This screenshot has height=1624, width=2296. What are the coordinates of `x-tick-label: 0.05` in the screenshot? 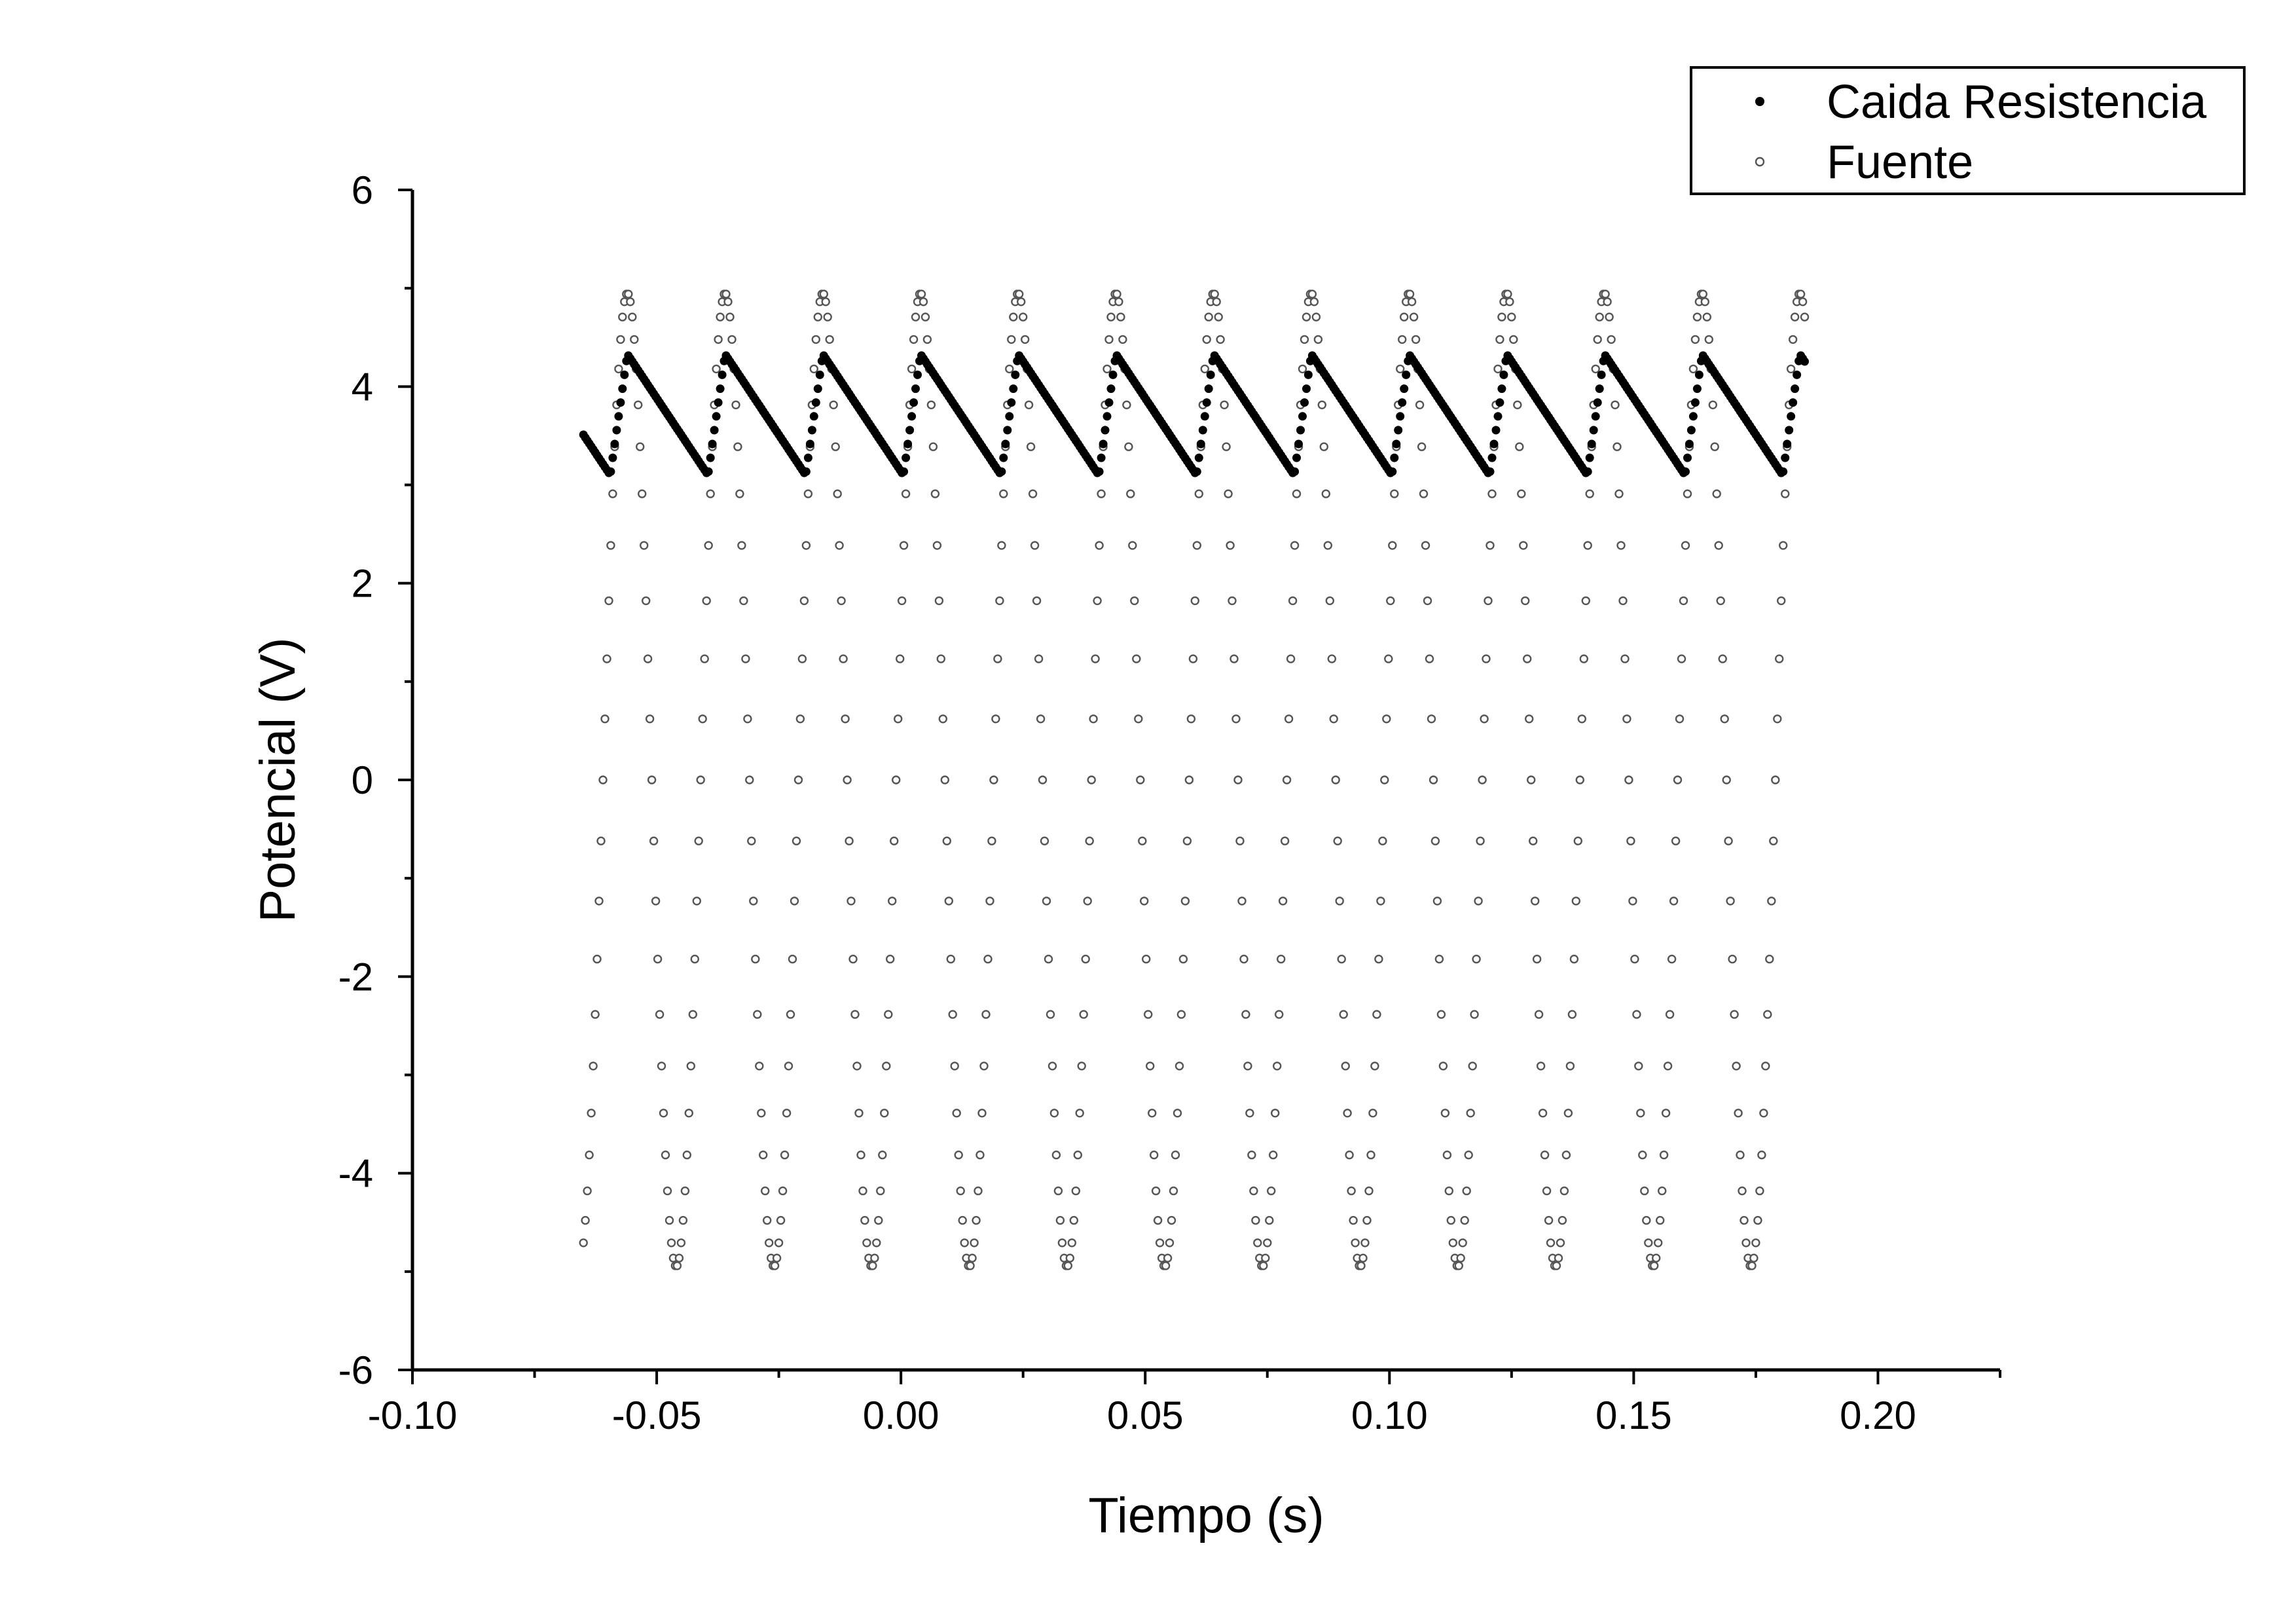 It's located at (1145, 1415).